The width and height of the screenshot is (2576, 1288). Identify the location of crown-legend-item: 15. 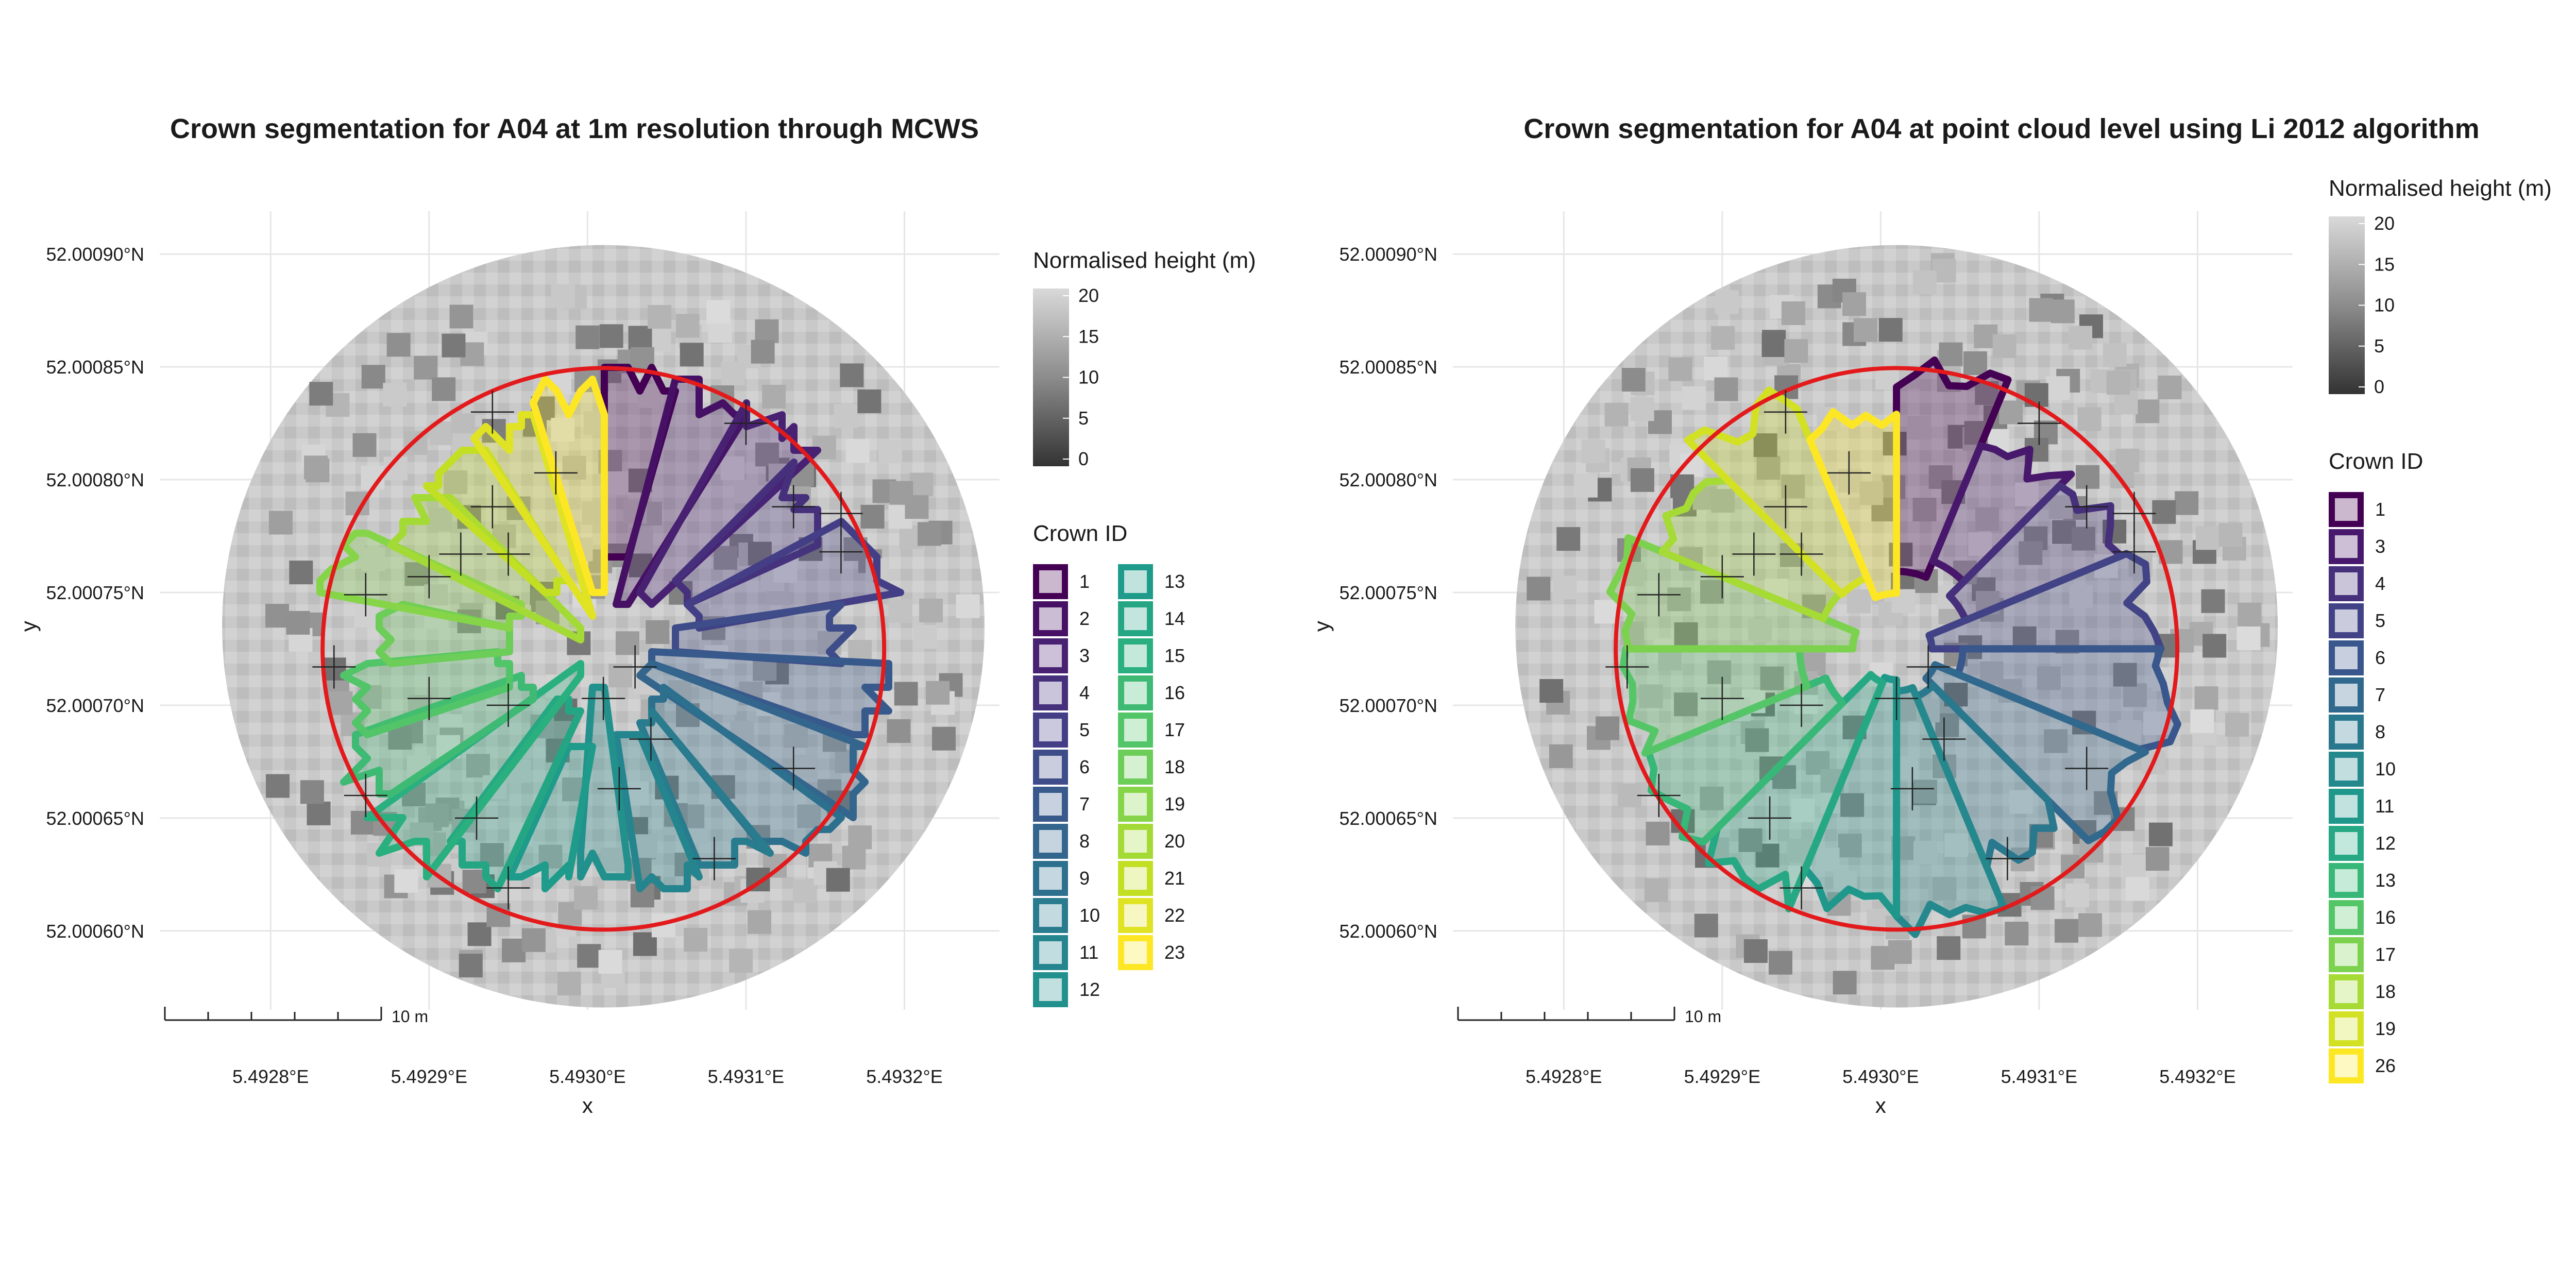
(1151, 655).